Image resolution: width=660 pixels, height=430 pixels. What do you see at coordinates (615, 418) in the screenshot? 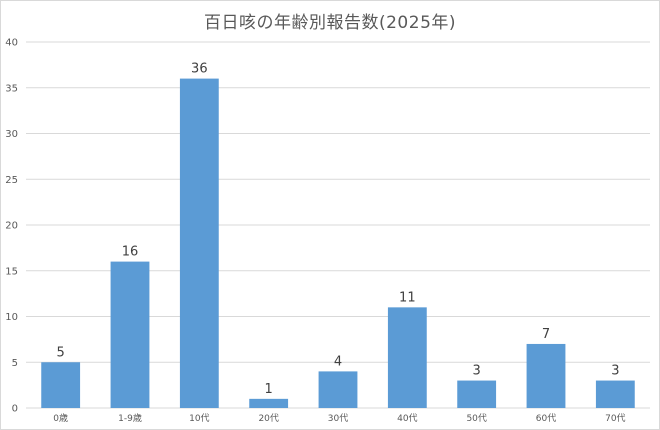
I see `x-category-label: 70代` at bounding box center [615, 418].